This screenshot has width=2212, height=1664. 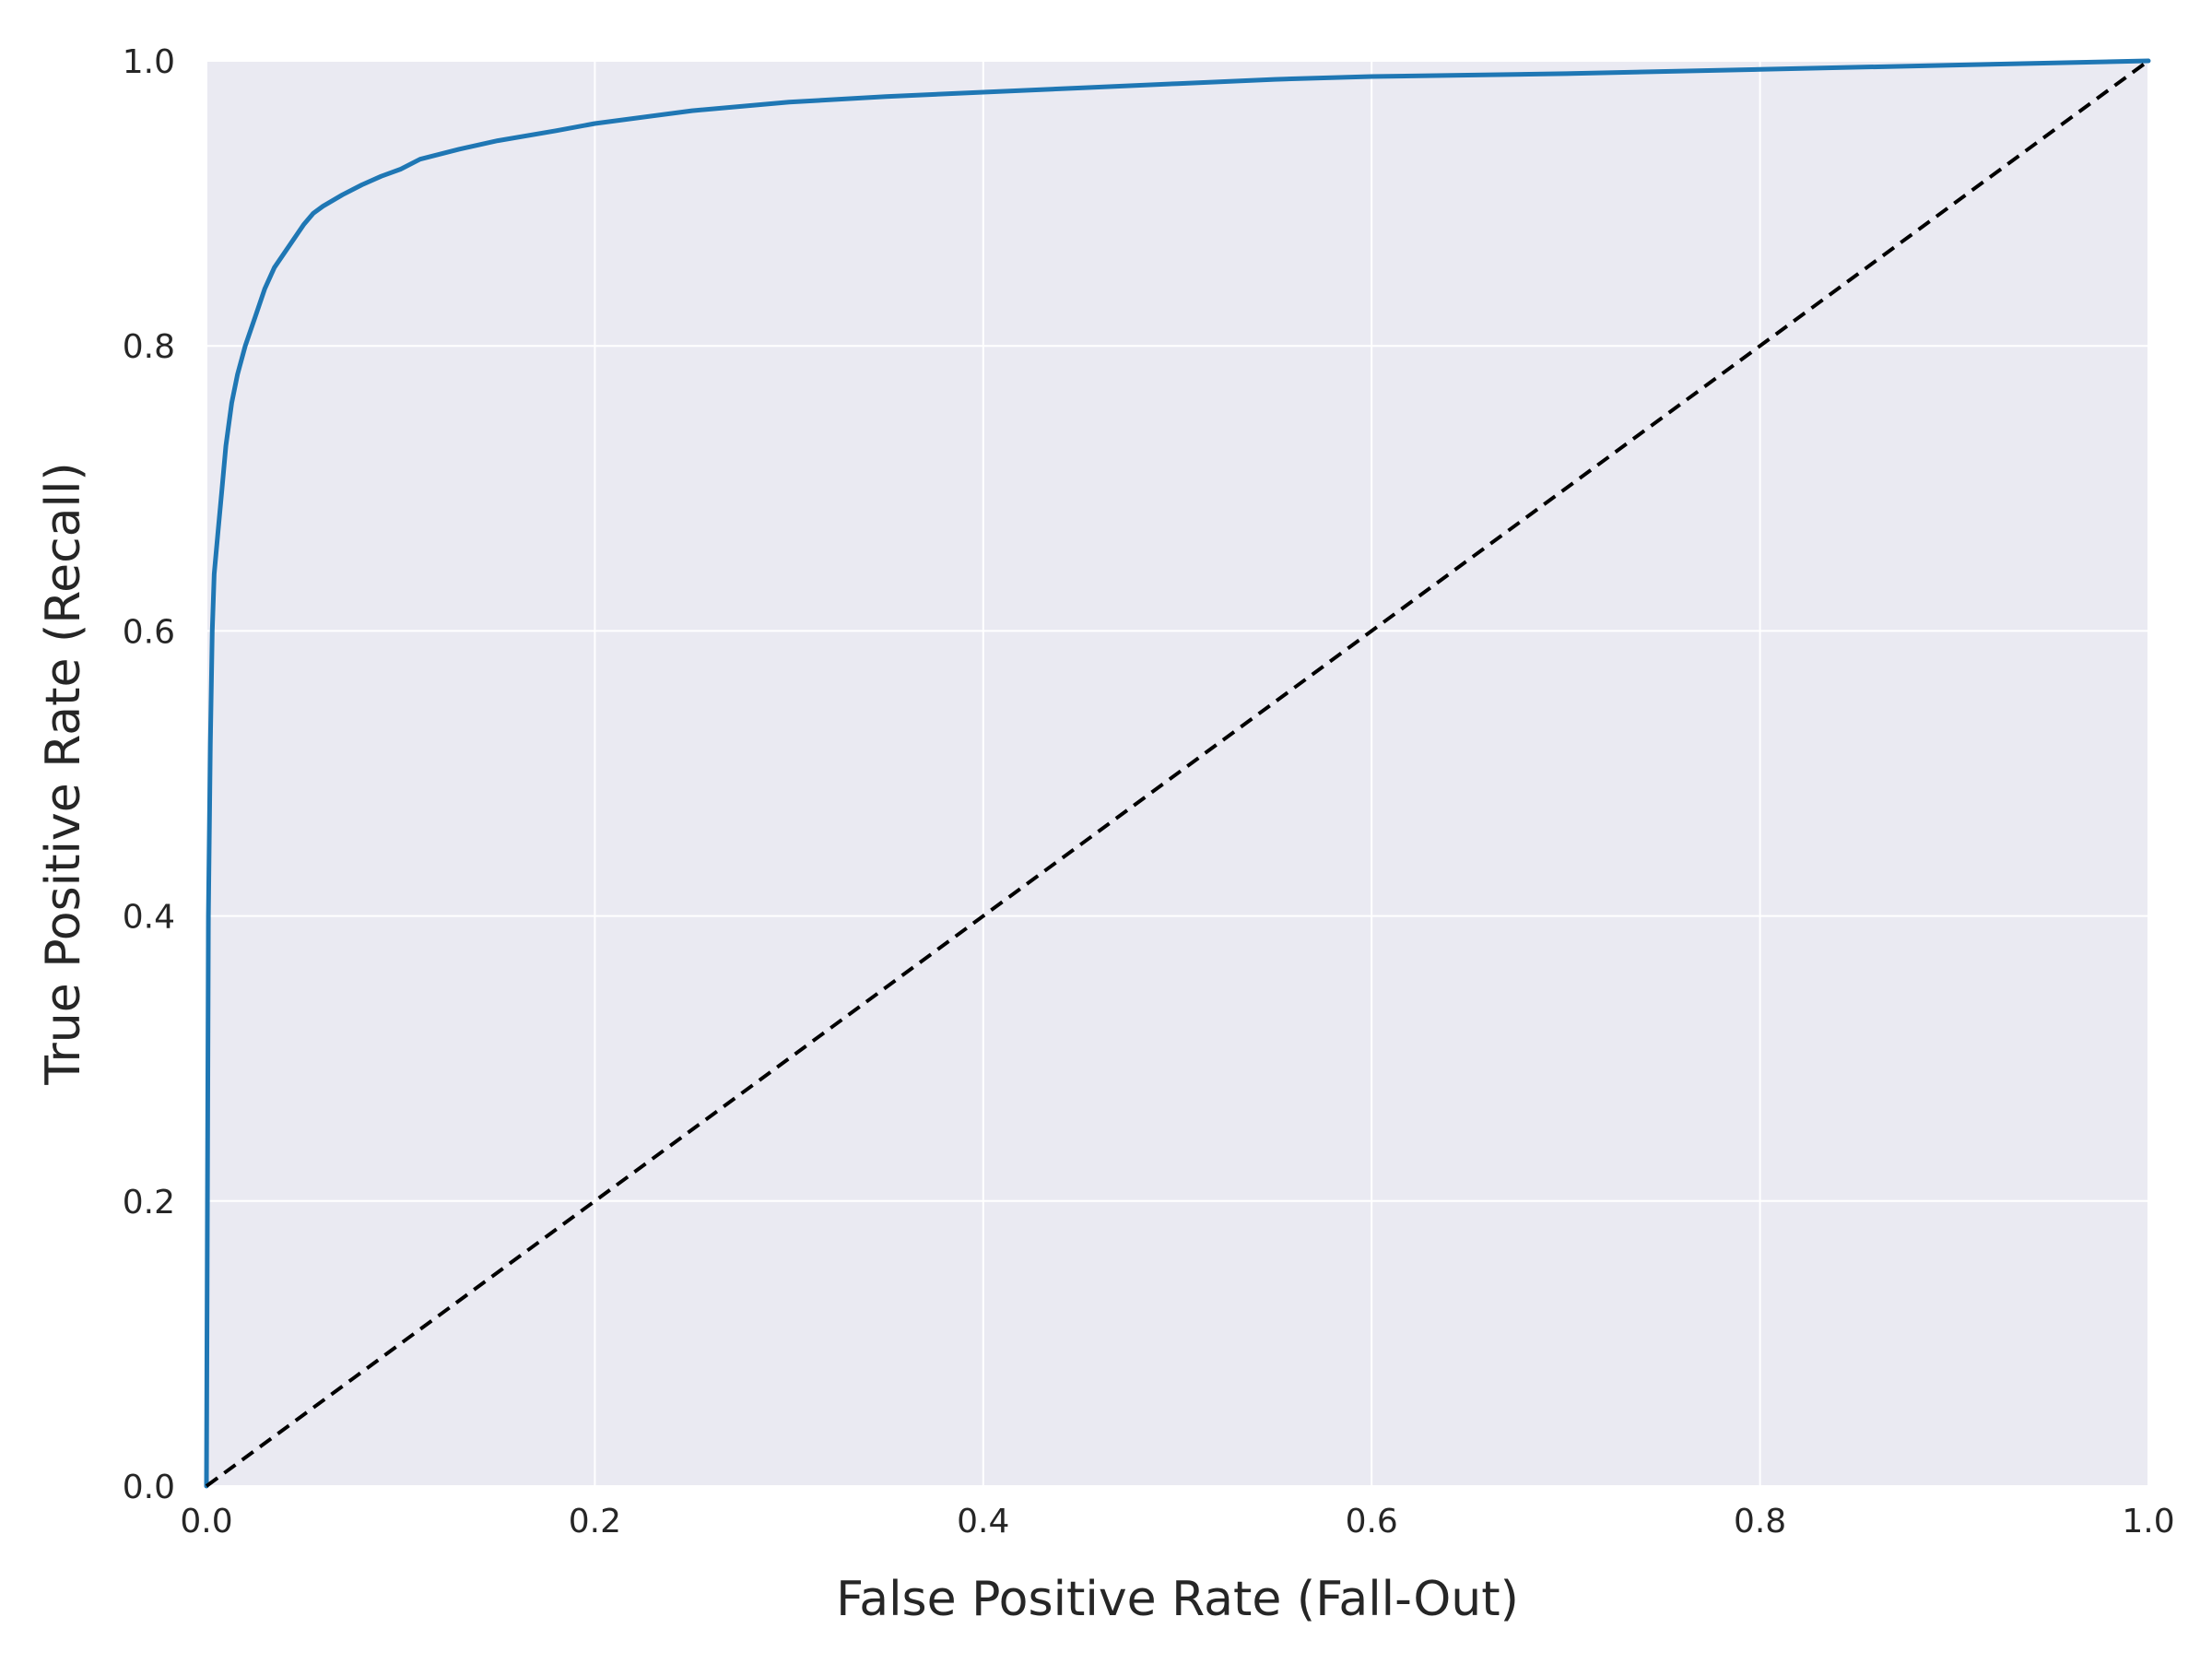 What do you see at coordinates (149, 1487) in the screenshot?
I see `y-tick-label: 0.0` at bounding box center [149, 1487].